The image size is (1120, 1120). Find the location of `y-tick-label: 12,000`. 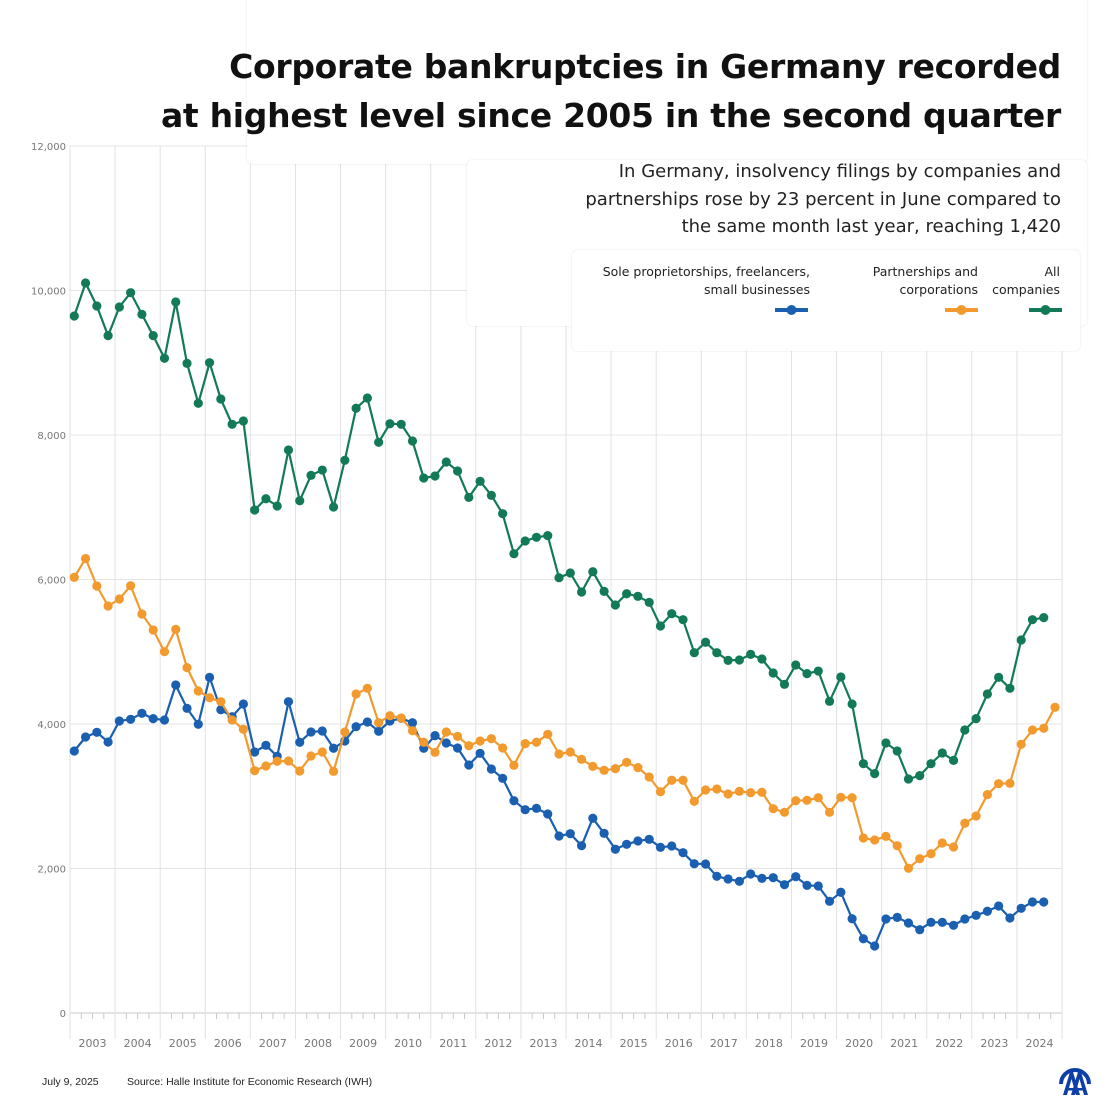

y-tick-label: 12,000 is located at coordinates (48, 147).